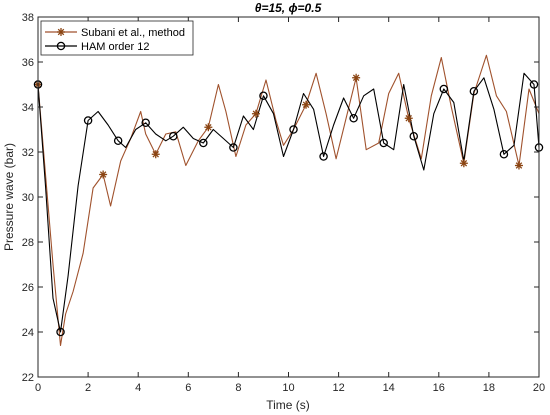  What do you see at coordinates (238, 388) in the screenshot?
I see `x-tick-label: 8` at bounding box center [238, 388].